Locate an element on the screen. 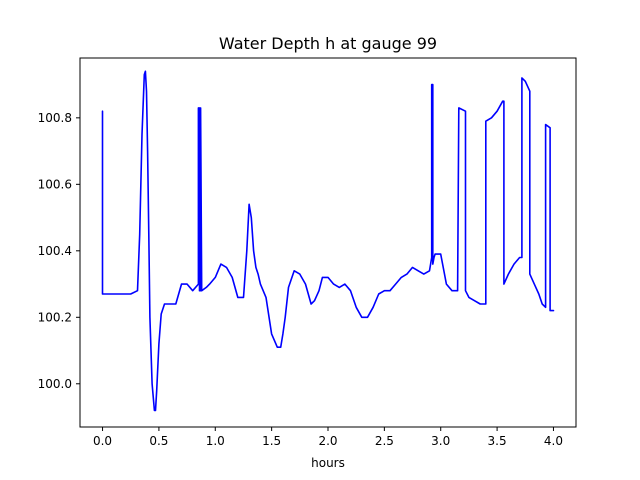 This screenshot has height=480, width=640. y-tick-label: 100.2 is located at coordinates (55, 317).